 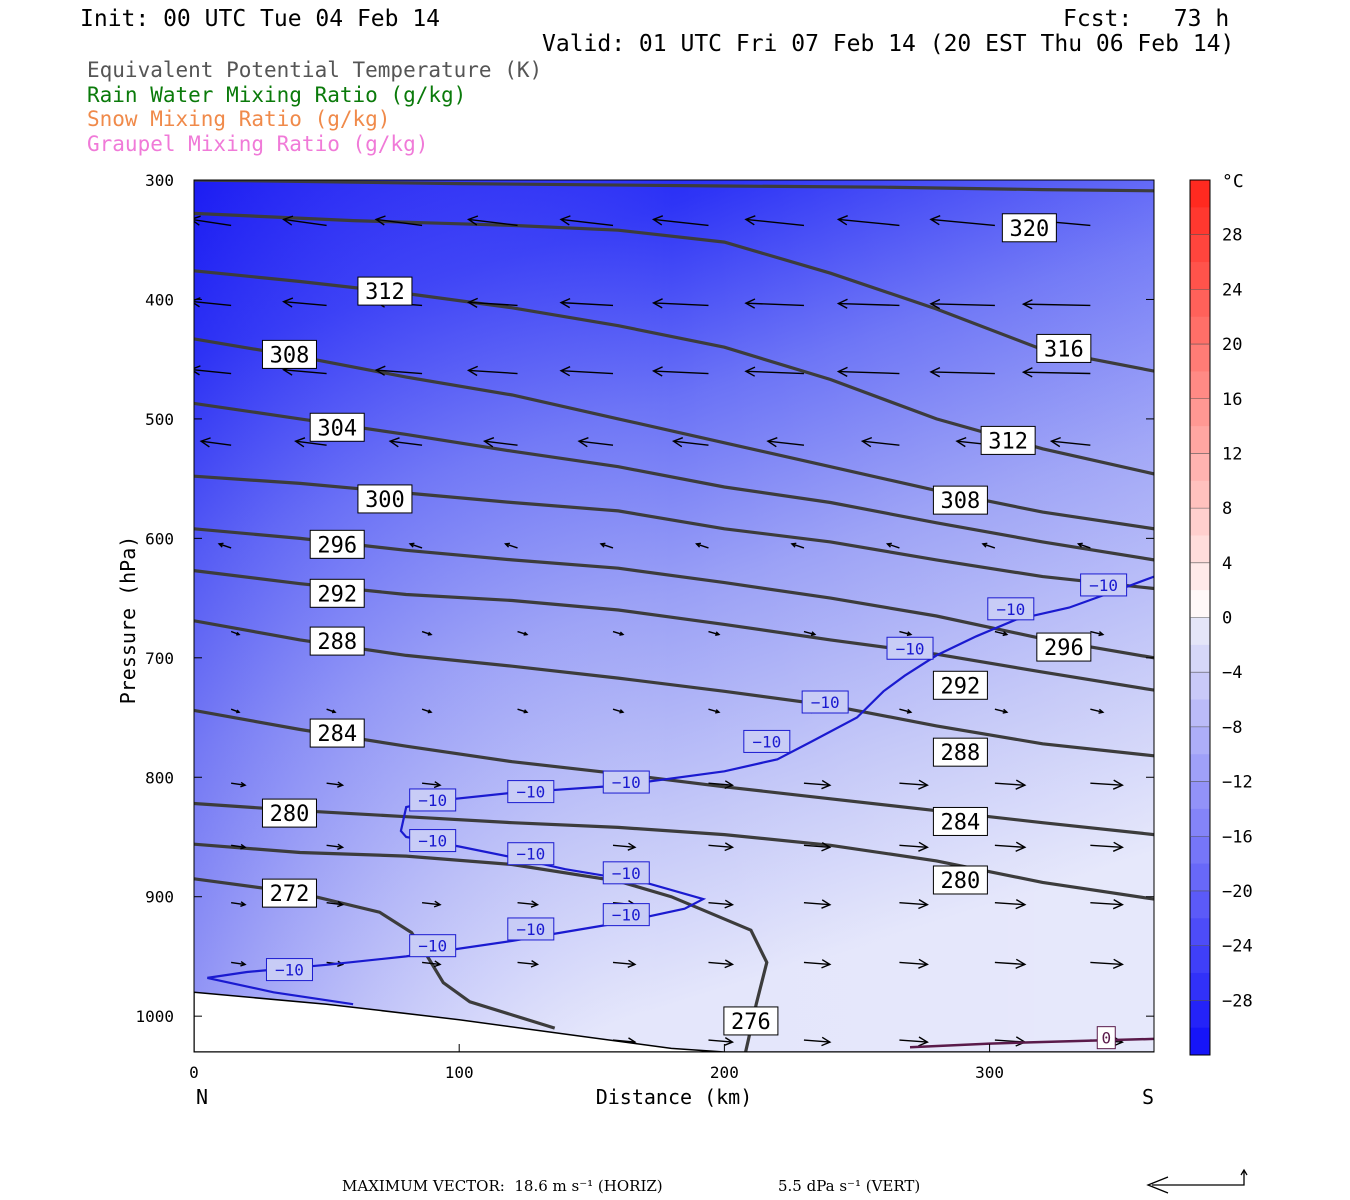 I want to click on y-axis-label: Pressure (hPa), so click(x=128, y=620).